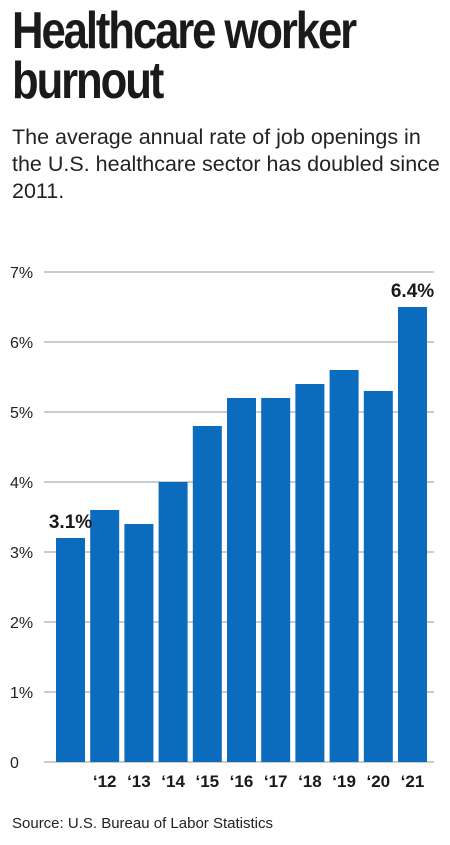 The height and width of the screenshot is (845, 450). Describe the element at coordinates (142, 823) in the screenshot. I see `source-note: Source: U.S. Bureau of Labor Statistics` at that location.